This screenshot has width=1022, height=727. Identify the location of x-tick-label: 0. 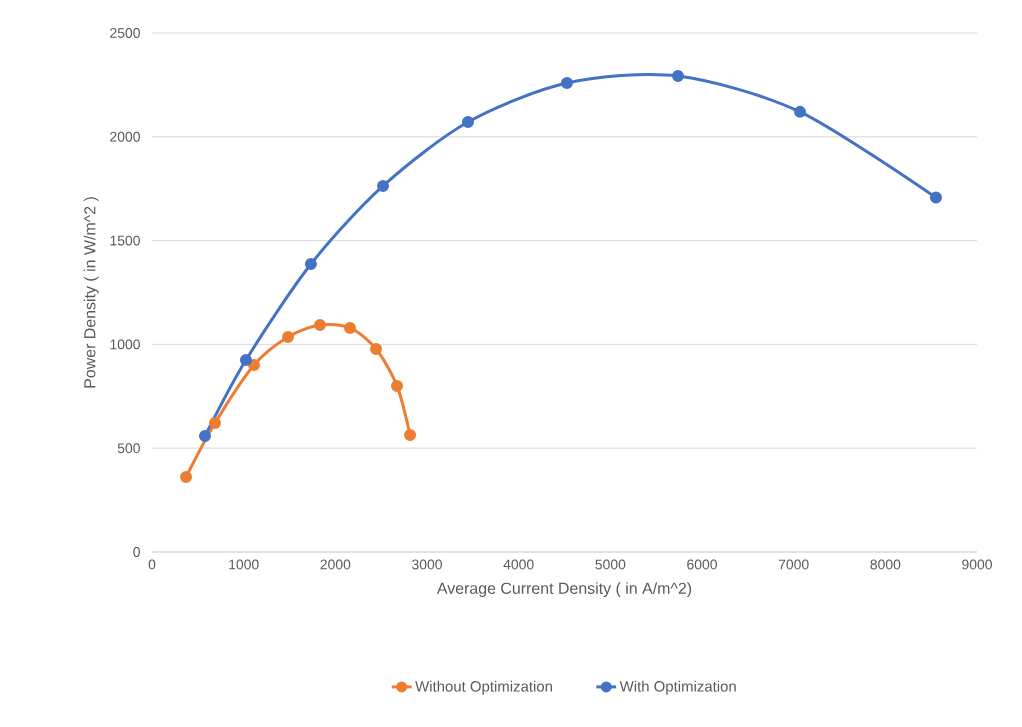
(152, 564).